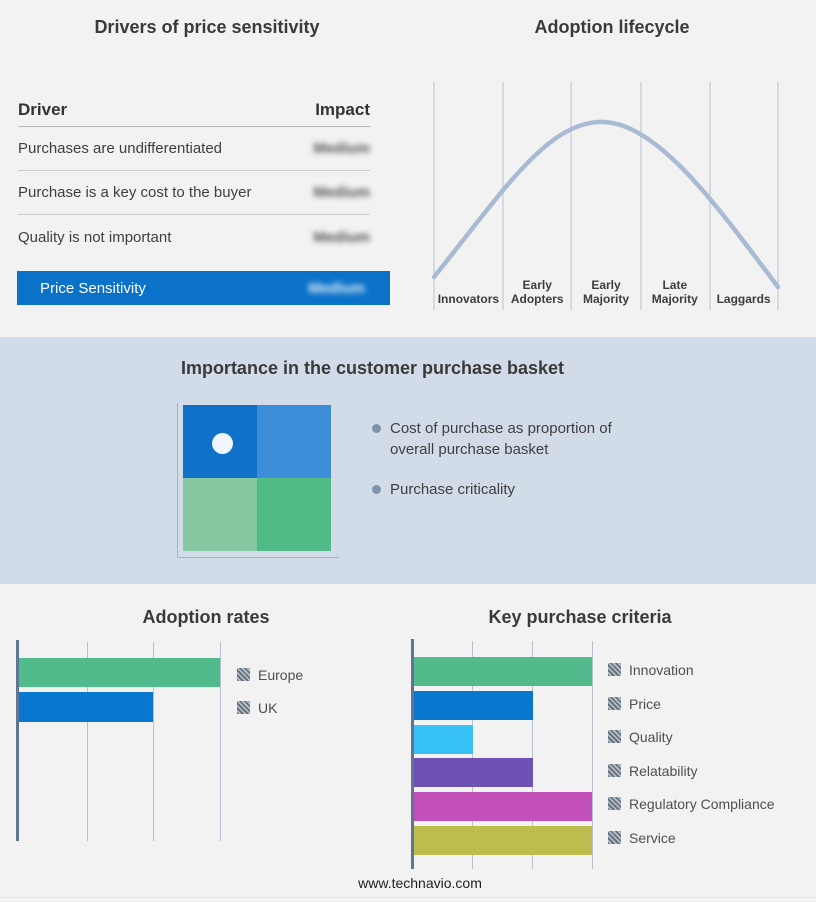 The image size is (816, 902). Describe the element at coordinates (580, 617) in the screenshot. I see `key-purchase-criteria-title: Key purchase criteria` at that location.